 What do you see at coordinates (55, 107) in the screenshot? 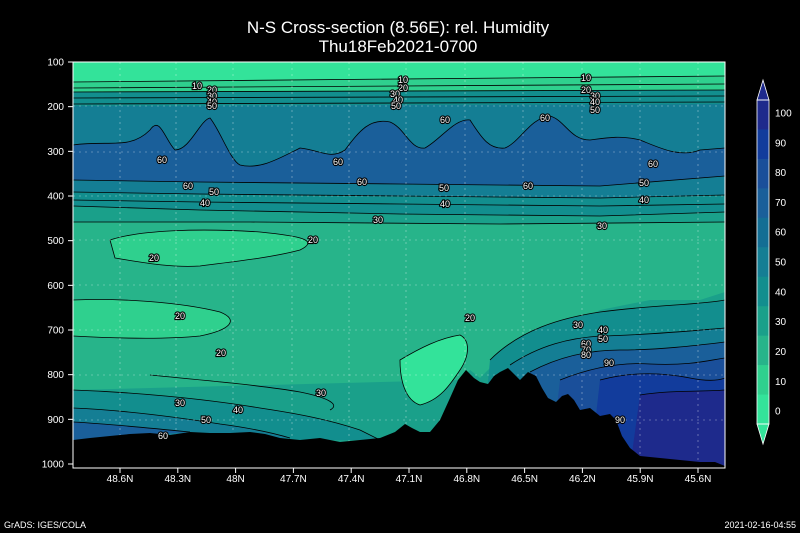
I see `y-tick-label: 200` at bounding box center [55, 107].